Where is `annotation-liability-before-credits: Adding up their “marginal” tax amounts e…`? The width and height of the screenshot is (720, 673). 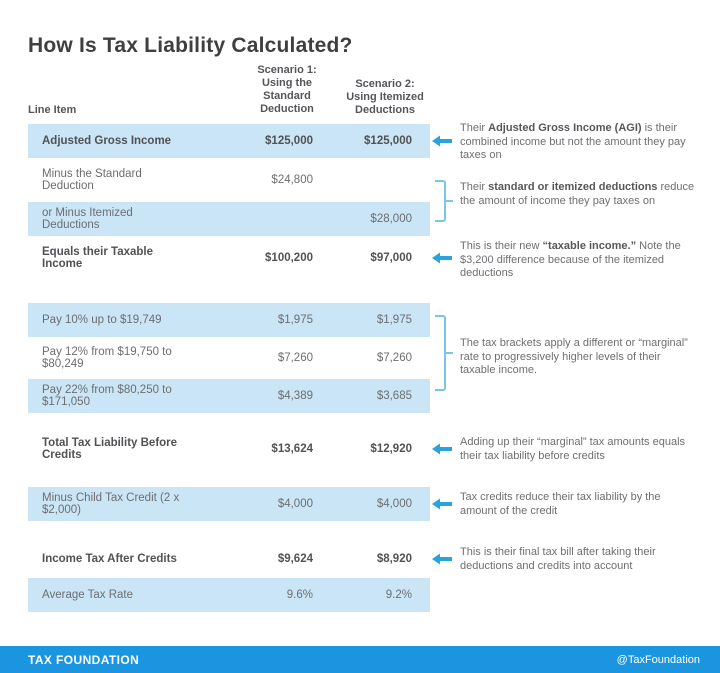
annotation-liability-before-credits: Adding up their “marginal” tax amounts e… is located at coordinates (579, 449).